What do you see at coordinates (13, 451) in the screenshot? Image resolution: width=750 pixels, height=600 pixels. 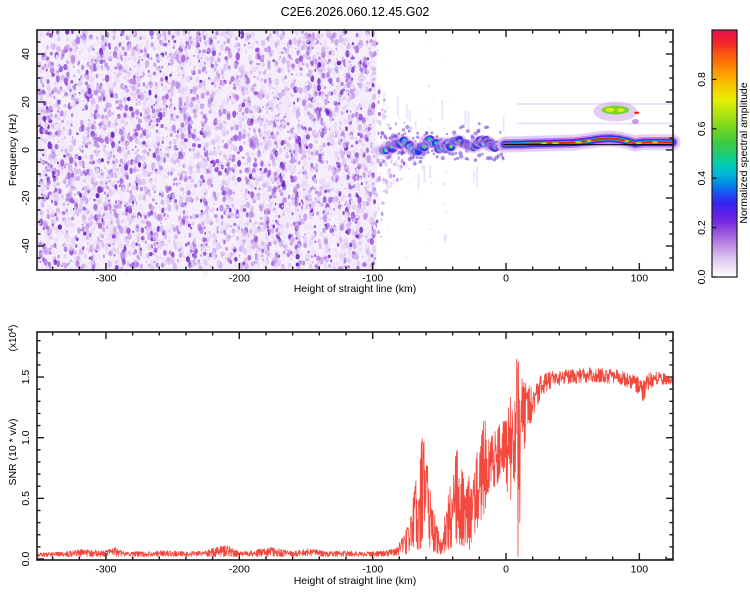 I see `snr-y-axis-label: SNR (10 * v/v)` at bounding box center [13, 451].